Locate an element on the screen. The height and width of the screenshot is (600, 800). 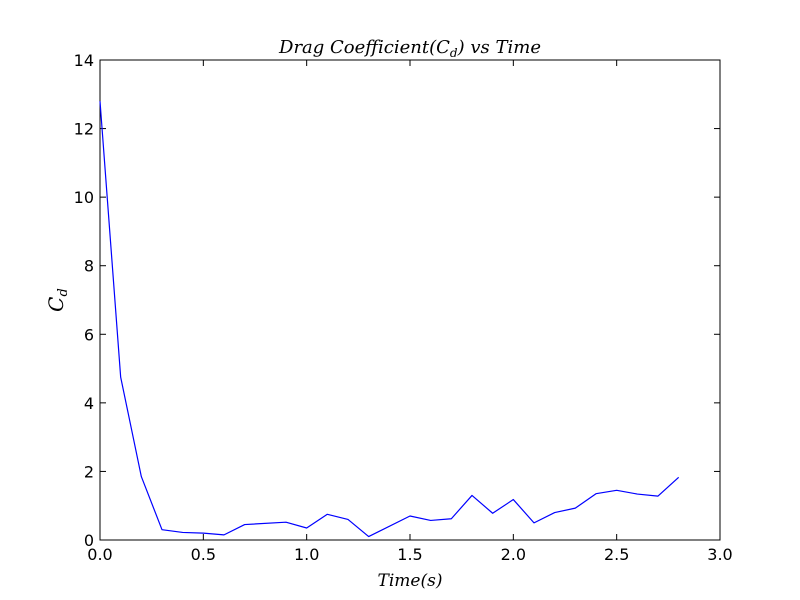
y-tick-label: 14 is located at coordinates (84, 60).